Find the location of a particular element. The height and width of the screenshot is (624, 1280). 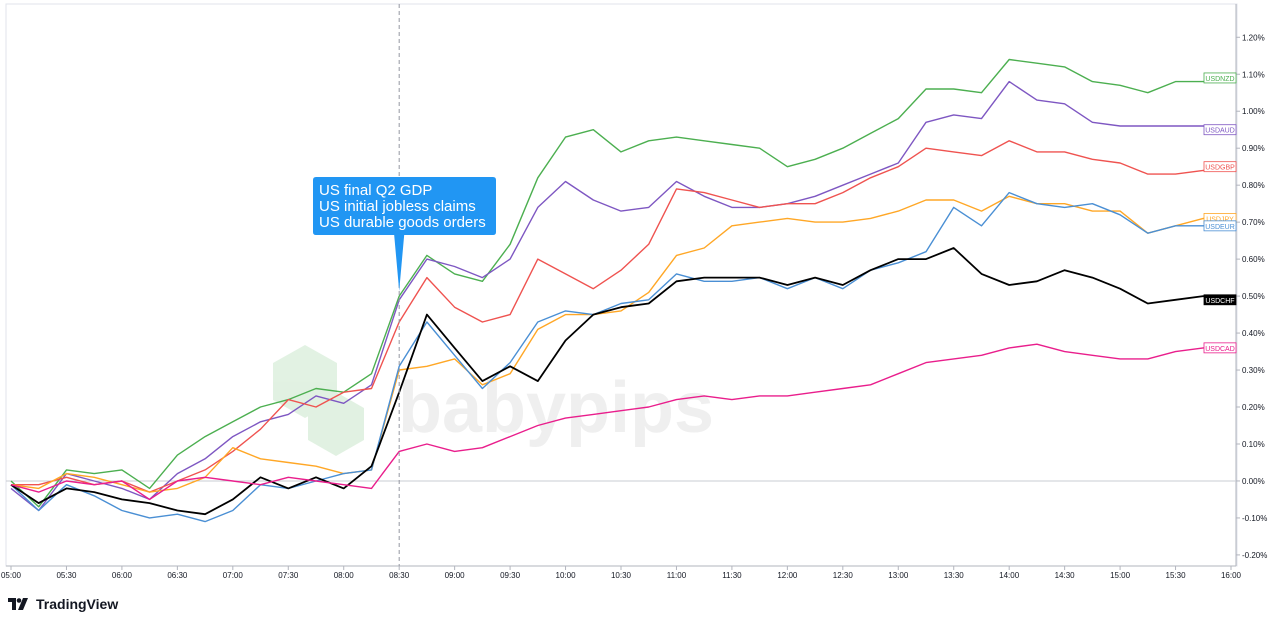

tradingview-logo-icon is located at coordinates (18, 604).